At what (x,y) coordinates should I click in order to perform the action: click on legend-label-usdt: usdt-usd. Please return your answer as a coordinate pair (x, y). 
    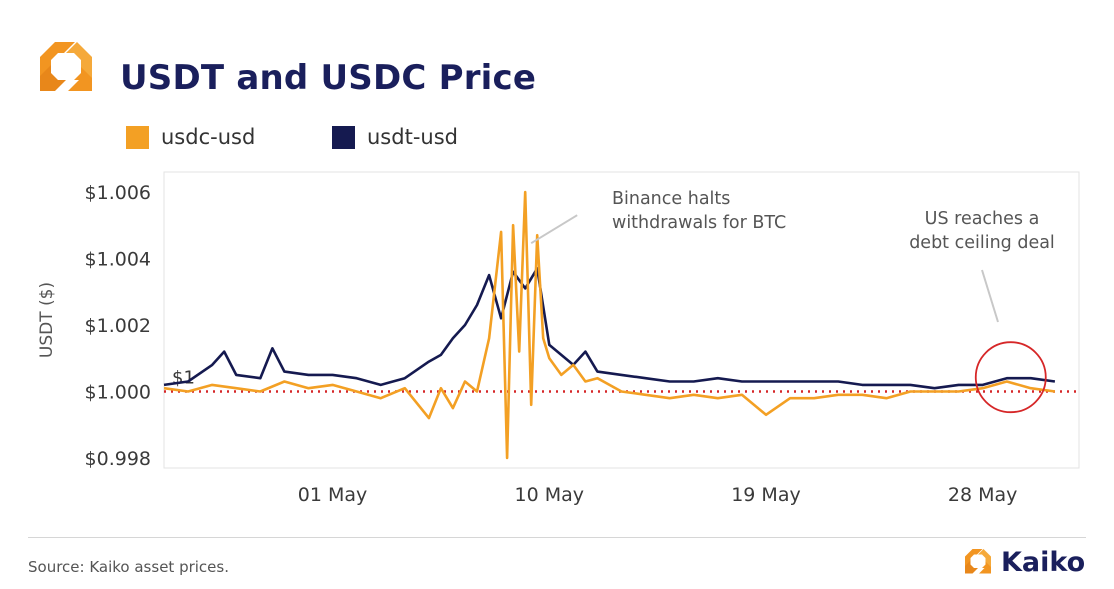
    Looking at the image, I should click on (412, 137).